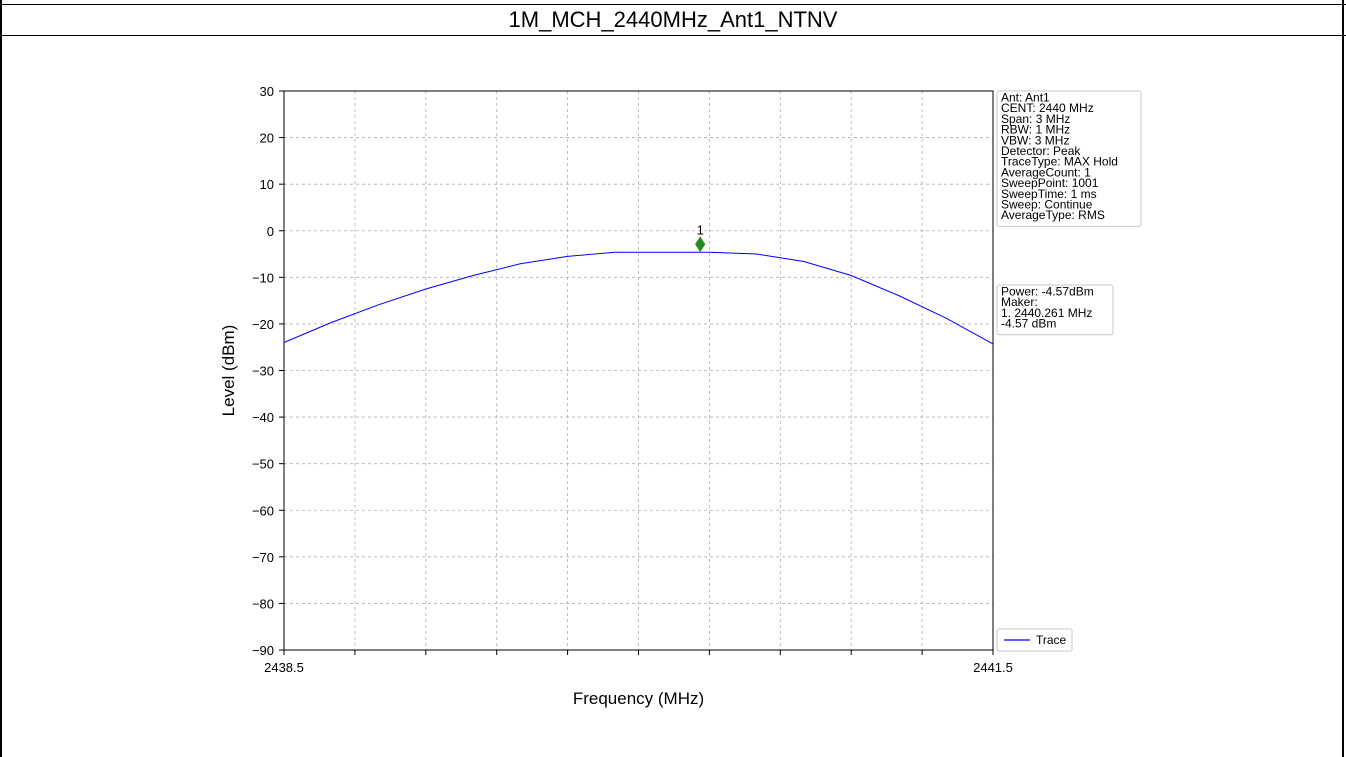 This screenshot has width=1346, height=757. What do you see at coordinates (1047, 205) in the screenshot?
I see `settings-info-line: Sweep: Continue` at bounding box center [1047, 205].